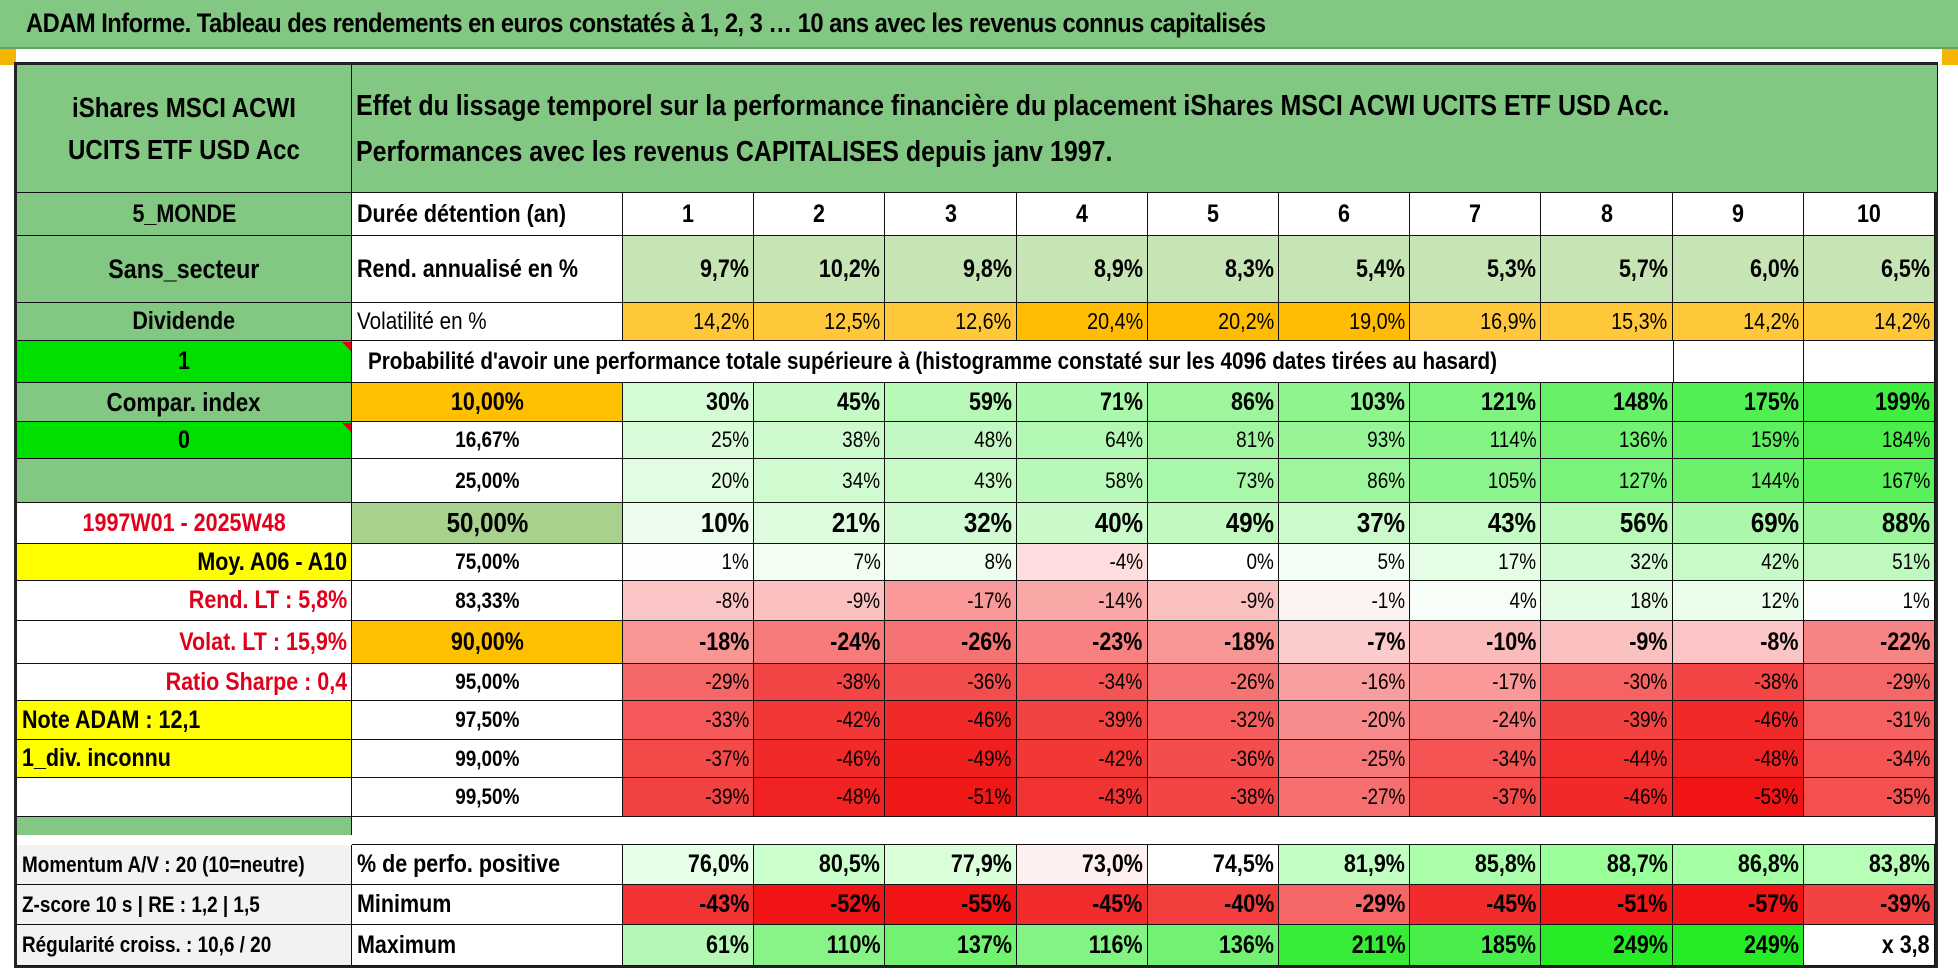 This screenshot has height=977, width=1958. Describe the element at coordinates (111, 719) in the screenshot. I see `note-adam-label-text: Note ADAM : 12,1` at that location.